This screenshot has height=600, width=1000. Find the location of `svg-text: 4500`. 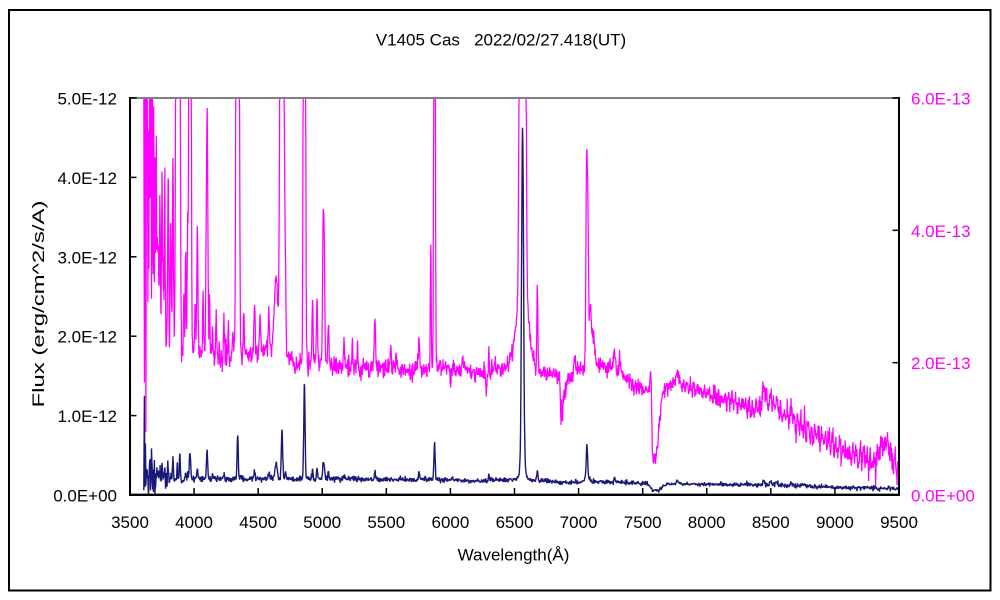

svg-text: 4500 is located at coordinates (258, 522).